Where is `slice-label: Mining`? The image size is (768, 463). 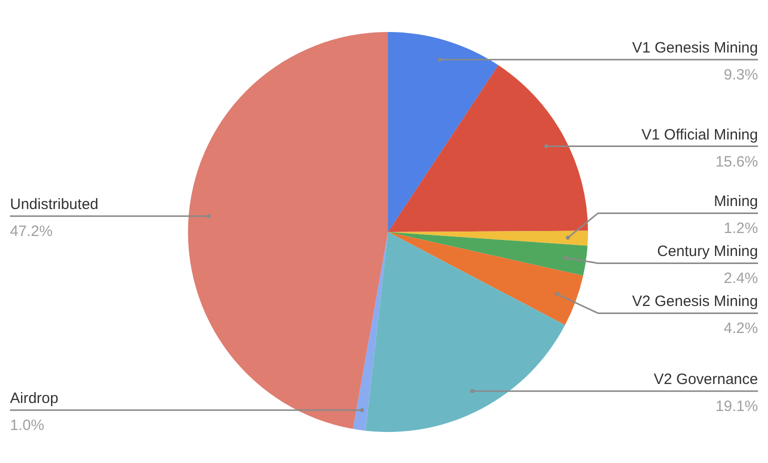 slice-label: Mining is located at coordinates (736, 201).